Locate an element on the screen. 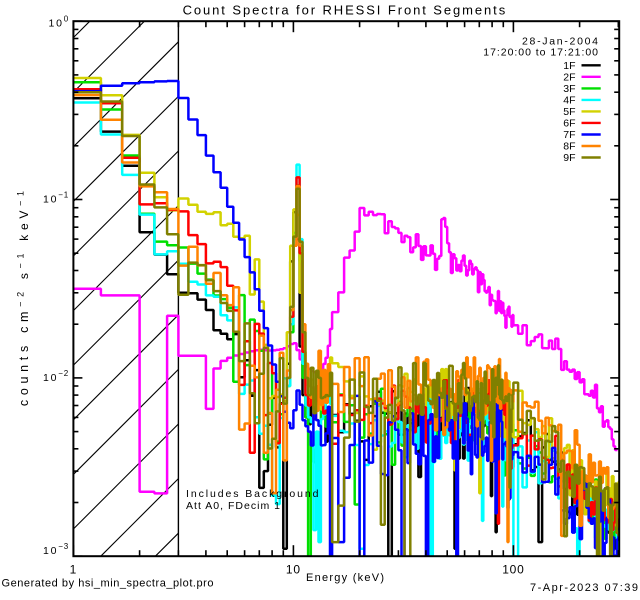 The image size is (640, 600). svg-text:Generated by hsi_min_spectra_p: Generated by hsi_min_spectra_plot.pro is located at coordinates (108, 584).